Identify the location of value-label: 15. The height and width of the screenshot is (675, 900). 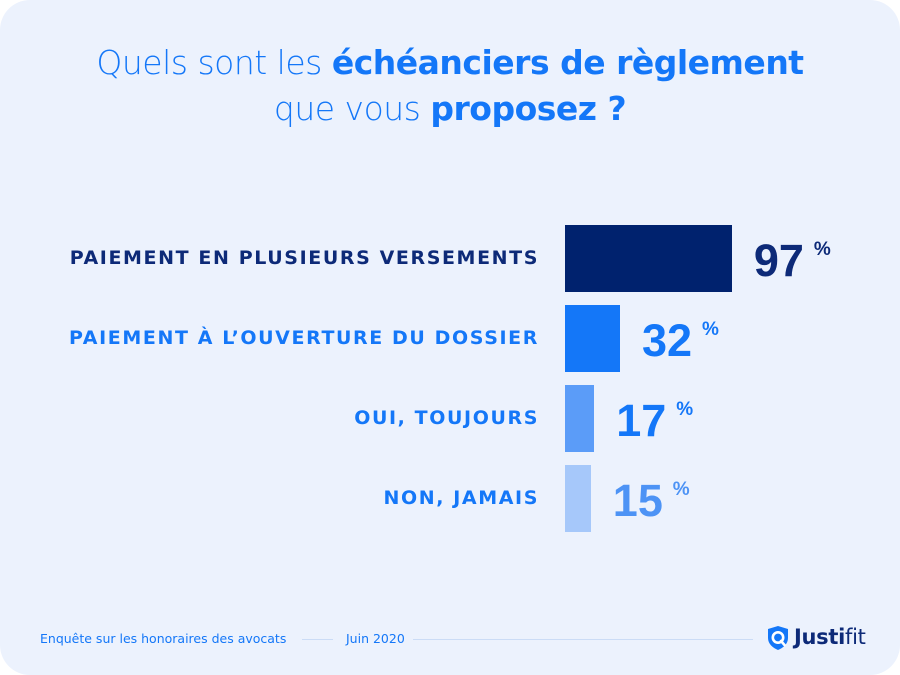
(637, 500).